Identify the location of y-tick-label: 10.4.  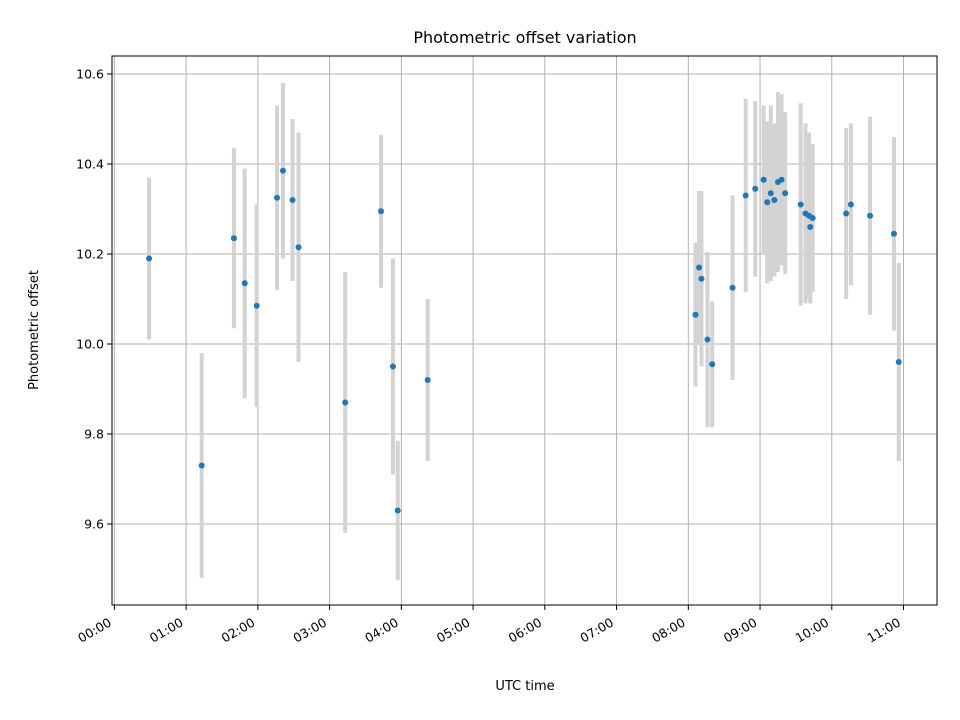
(90, 164).